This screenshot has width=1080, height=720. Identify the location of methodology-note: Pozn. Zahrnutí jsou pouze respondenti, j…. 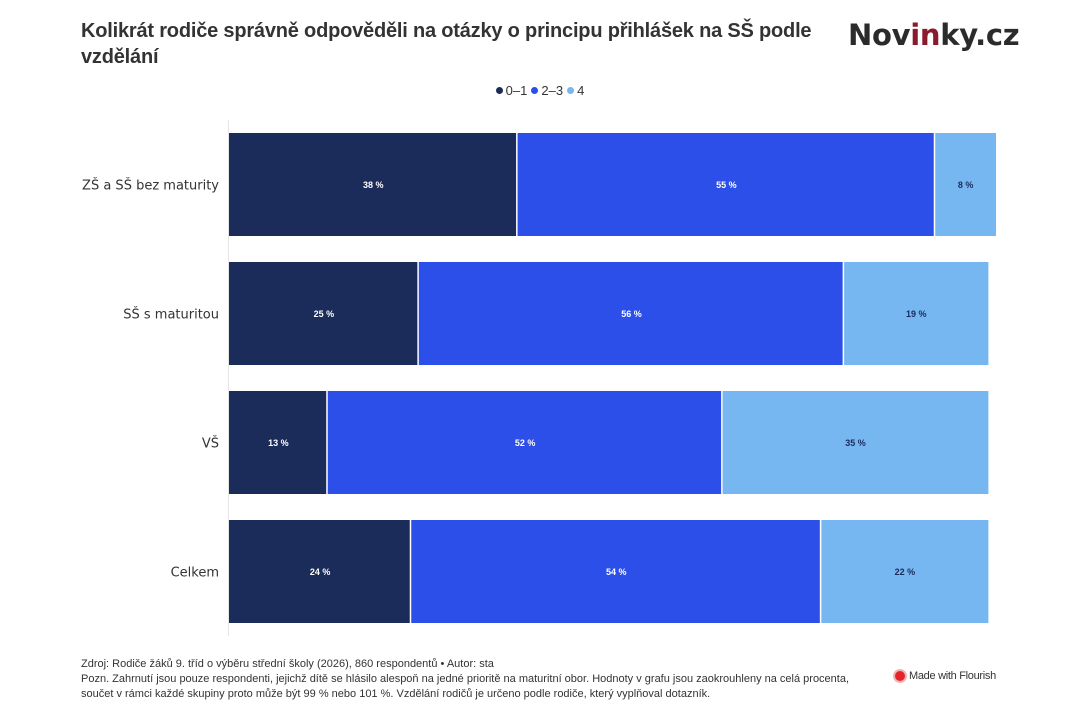
(465, 686).